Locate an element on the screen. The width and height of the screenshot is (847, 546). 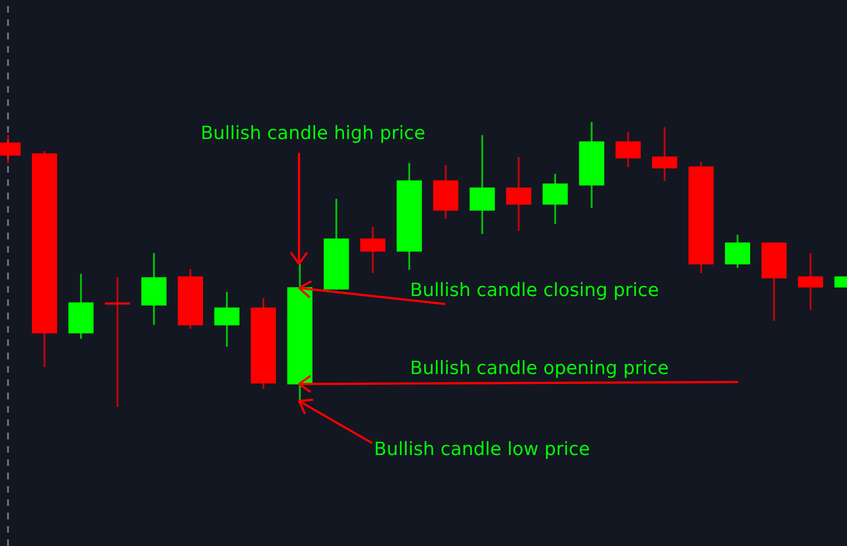
candlestick is located at coordinates (117, 342).